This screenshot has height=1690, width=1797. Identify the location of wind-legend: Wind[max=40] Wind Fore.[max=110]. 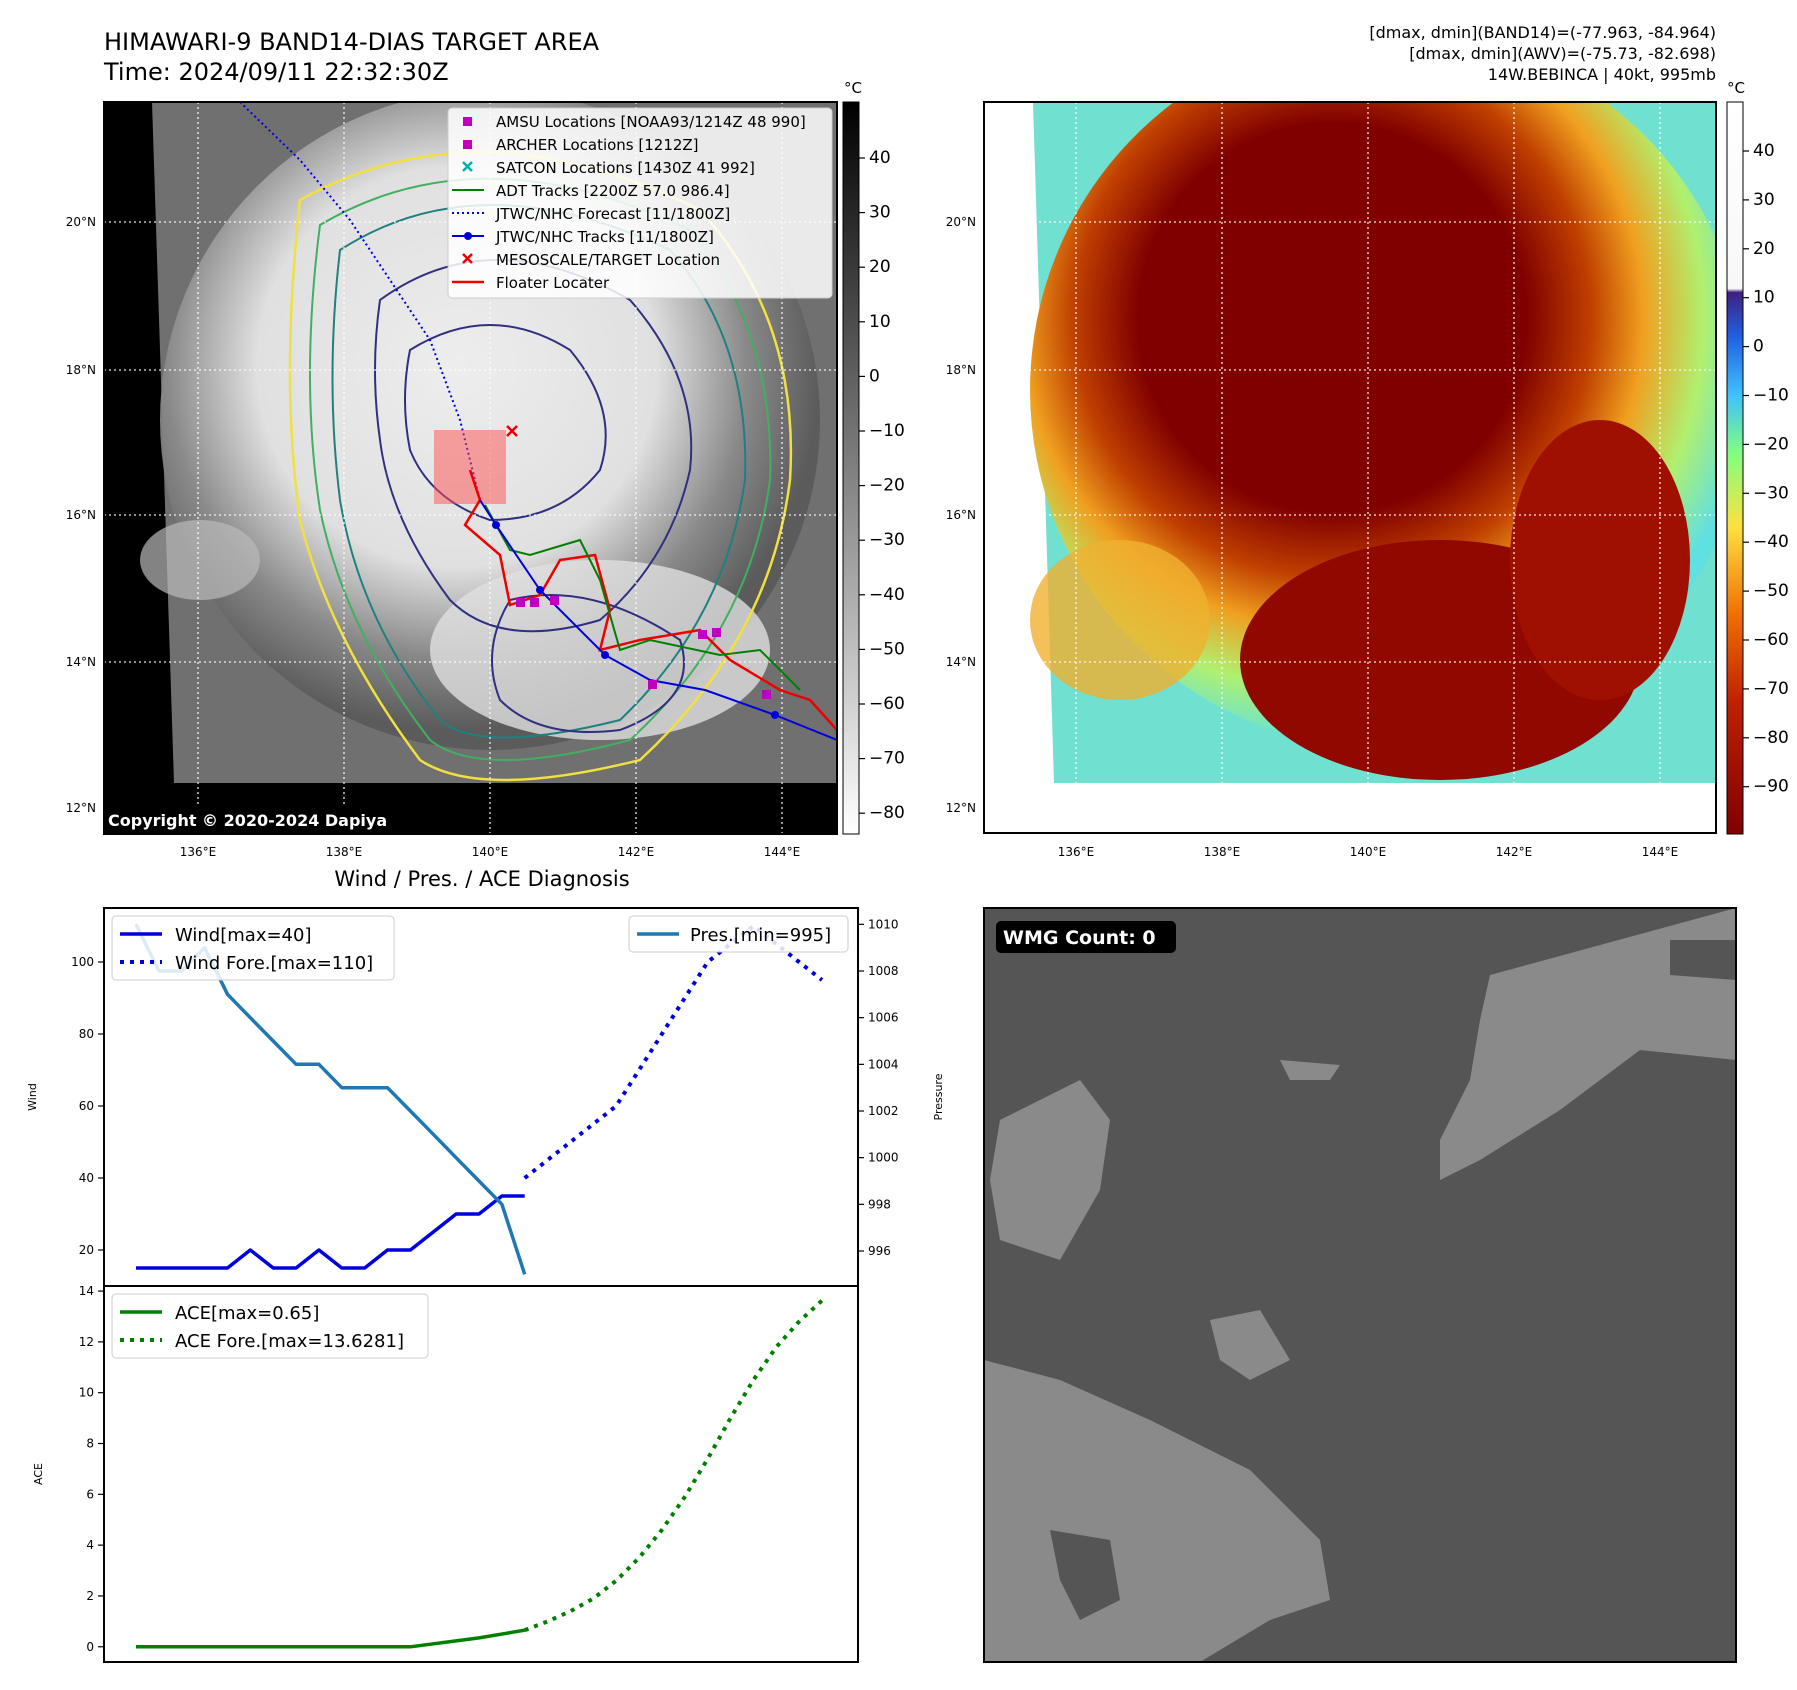
(253, 948).